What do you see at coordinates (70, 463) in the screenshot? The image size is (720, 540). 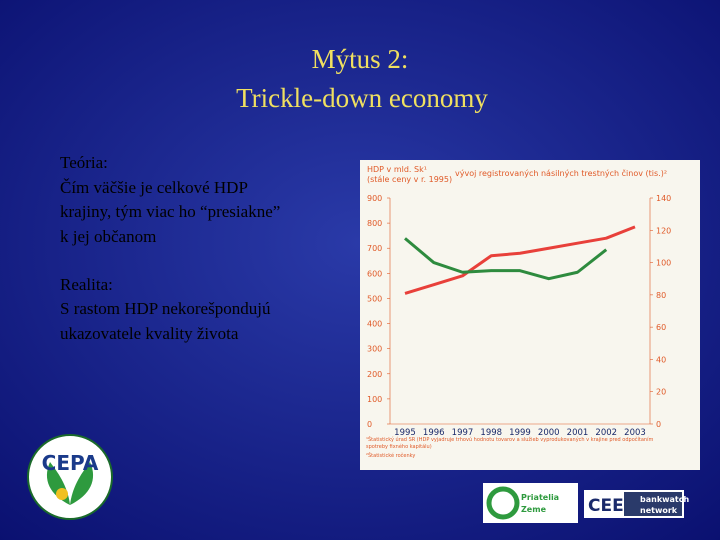 I see `logo-text: CEPA` at bounding box center [70, 463].